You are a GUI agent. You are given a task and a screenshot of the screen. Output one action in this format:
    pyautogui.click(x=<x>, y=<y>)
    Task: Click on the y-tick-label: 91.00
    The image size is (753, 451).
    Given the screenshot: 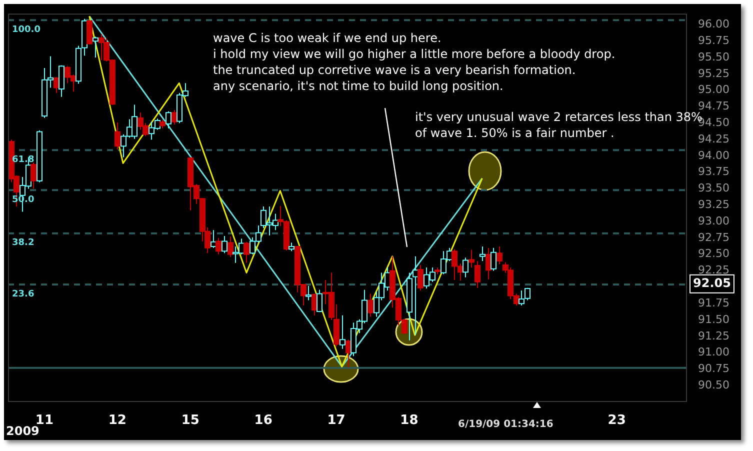 What is the action you would take?
    pyautogui.click(x=714, y=352)
    